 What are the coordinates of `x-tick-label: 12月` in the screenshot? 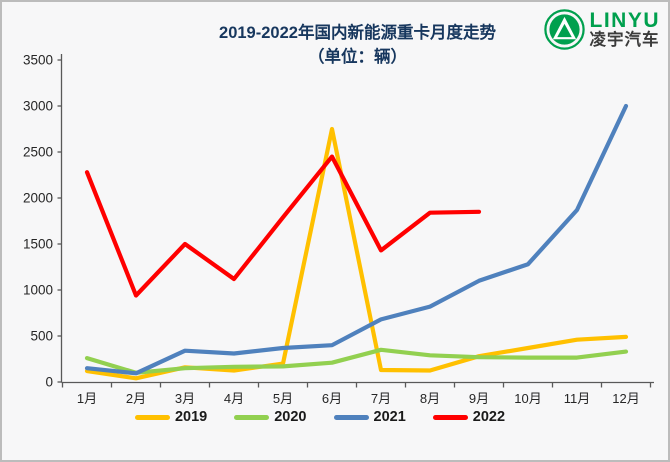 It's located at (625, 398).